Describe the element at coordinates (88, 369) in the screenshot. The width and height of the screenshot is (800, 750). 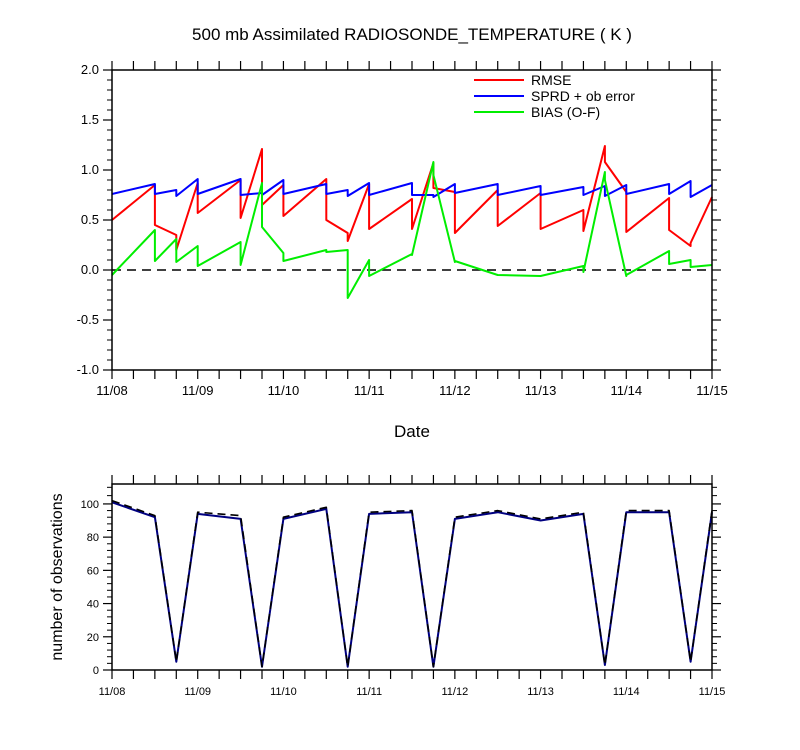
I see `y-tick-label: -1.0` at that location.